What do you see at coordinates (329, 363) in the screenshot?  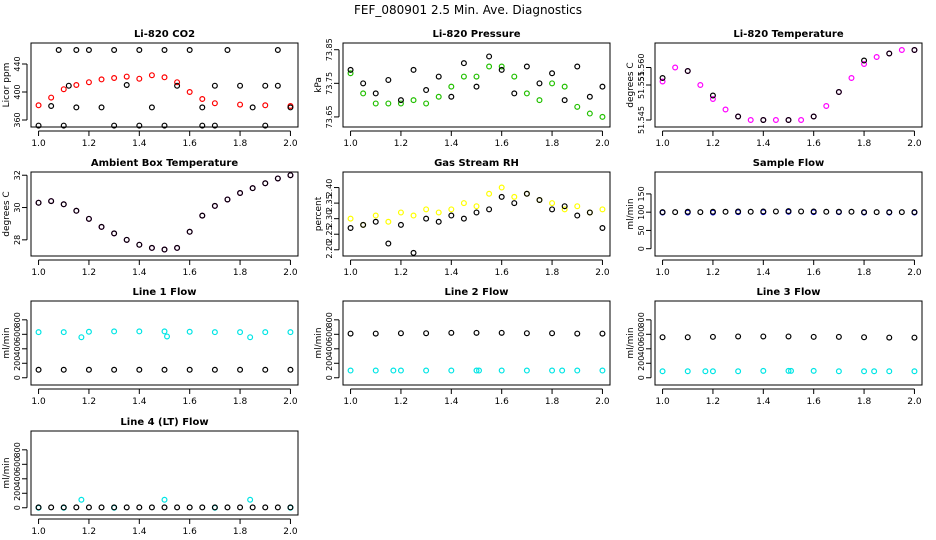 I see `y-tick-label: 200` at bounding box center [329, 363].